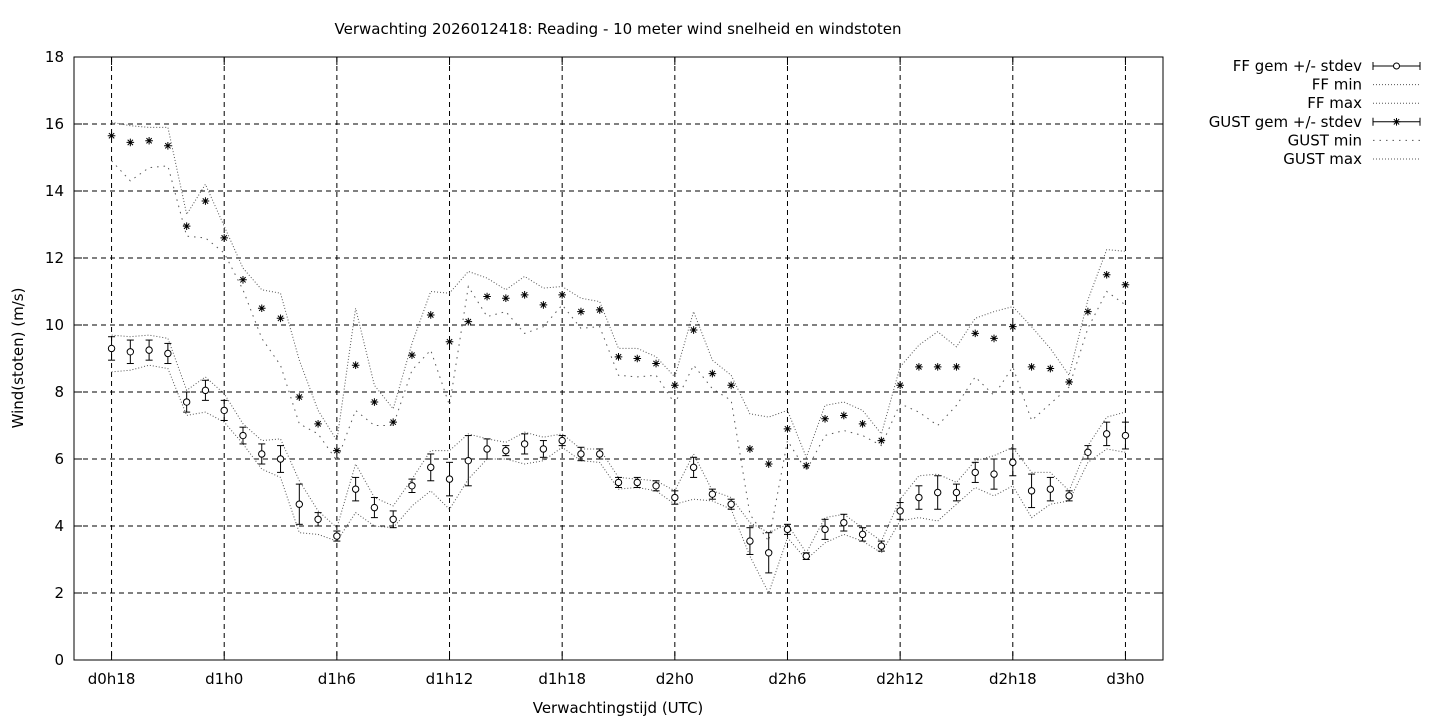 The width and height of the screenshot is (1440, 720). What do you see at coordinates (1334, 103) in the screenshot?
I see `legend-label: FF max` at bounding box center [1334, 103].